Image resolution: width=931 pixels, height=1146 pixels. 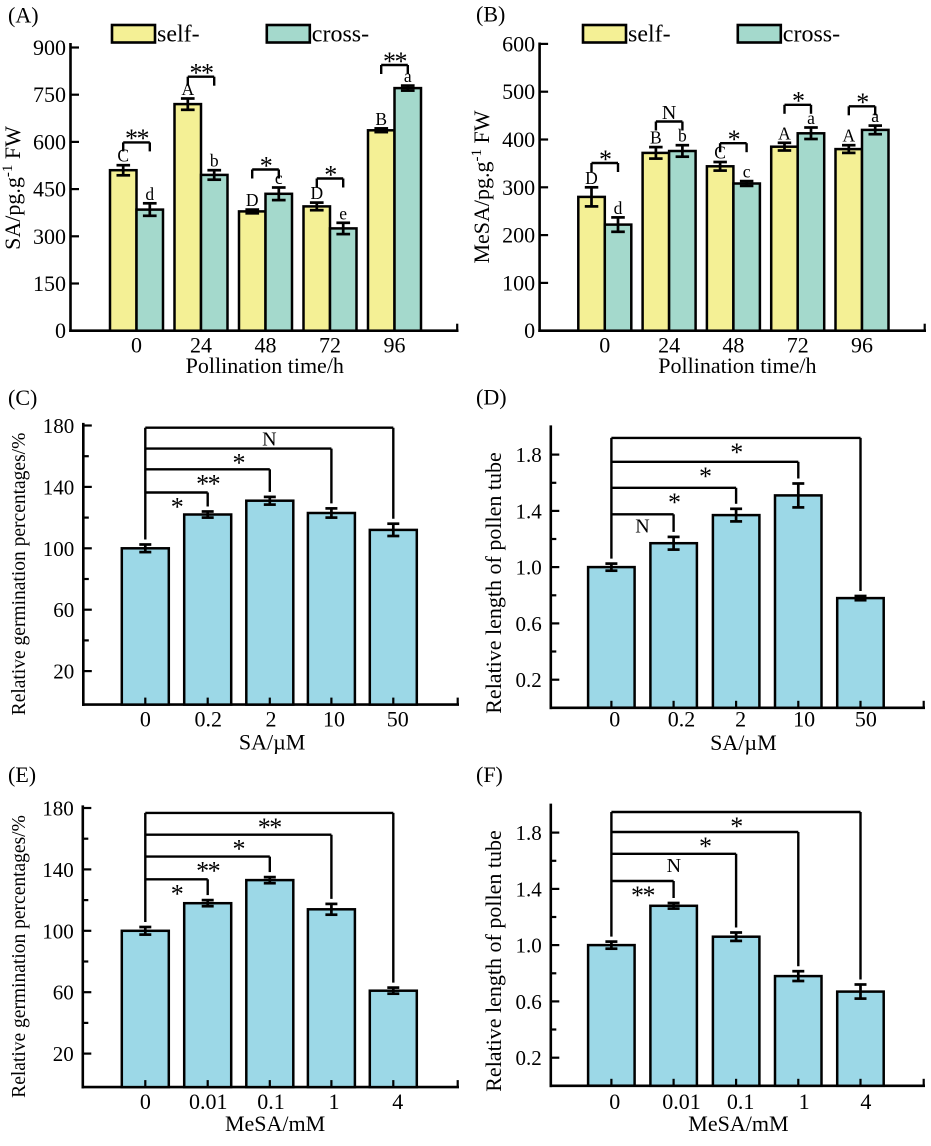 What do you see at coordinates (265, 365) in the screenshot?
I see `svg-text: Pollination time/h` at bounding box center [265, 365].